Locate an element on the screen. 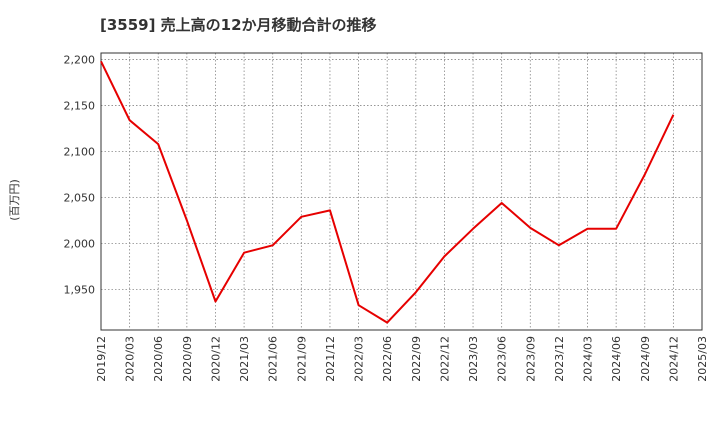  x-tick-label: 2024/12 is located at coordinates (673, 359).